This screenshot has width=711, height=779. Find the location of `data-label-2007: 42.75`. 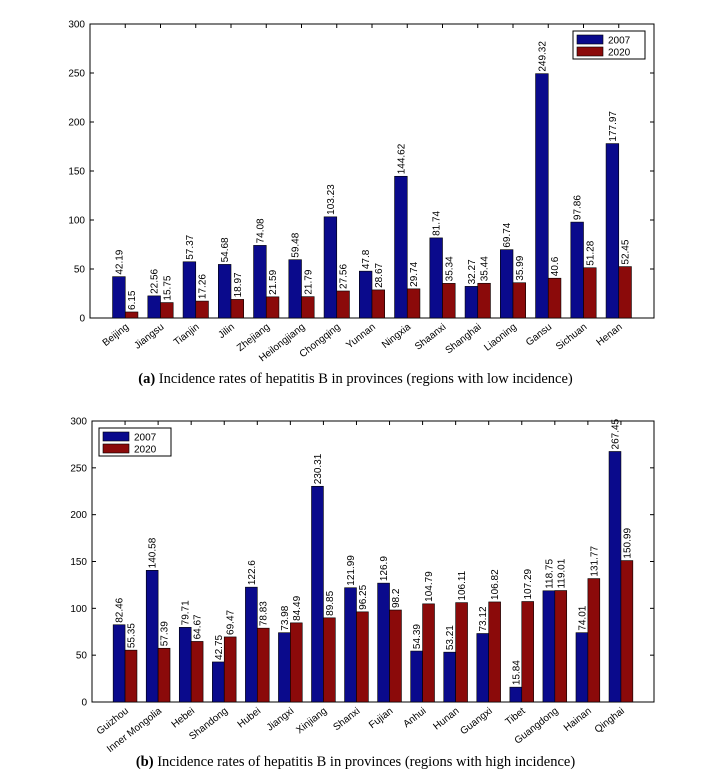

data-label-2007: 42.75 is located at coordinates (219, 646).